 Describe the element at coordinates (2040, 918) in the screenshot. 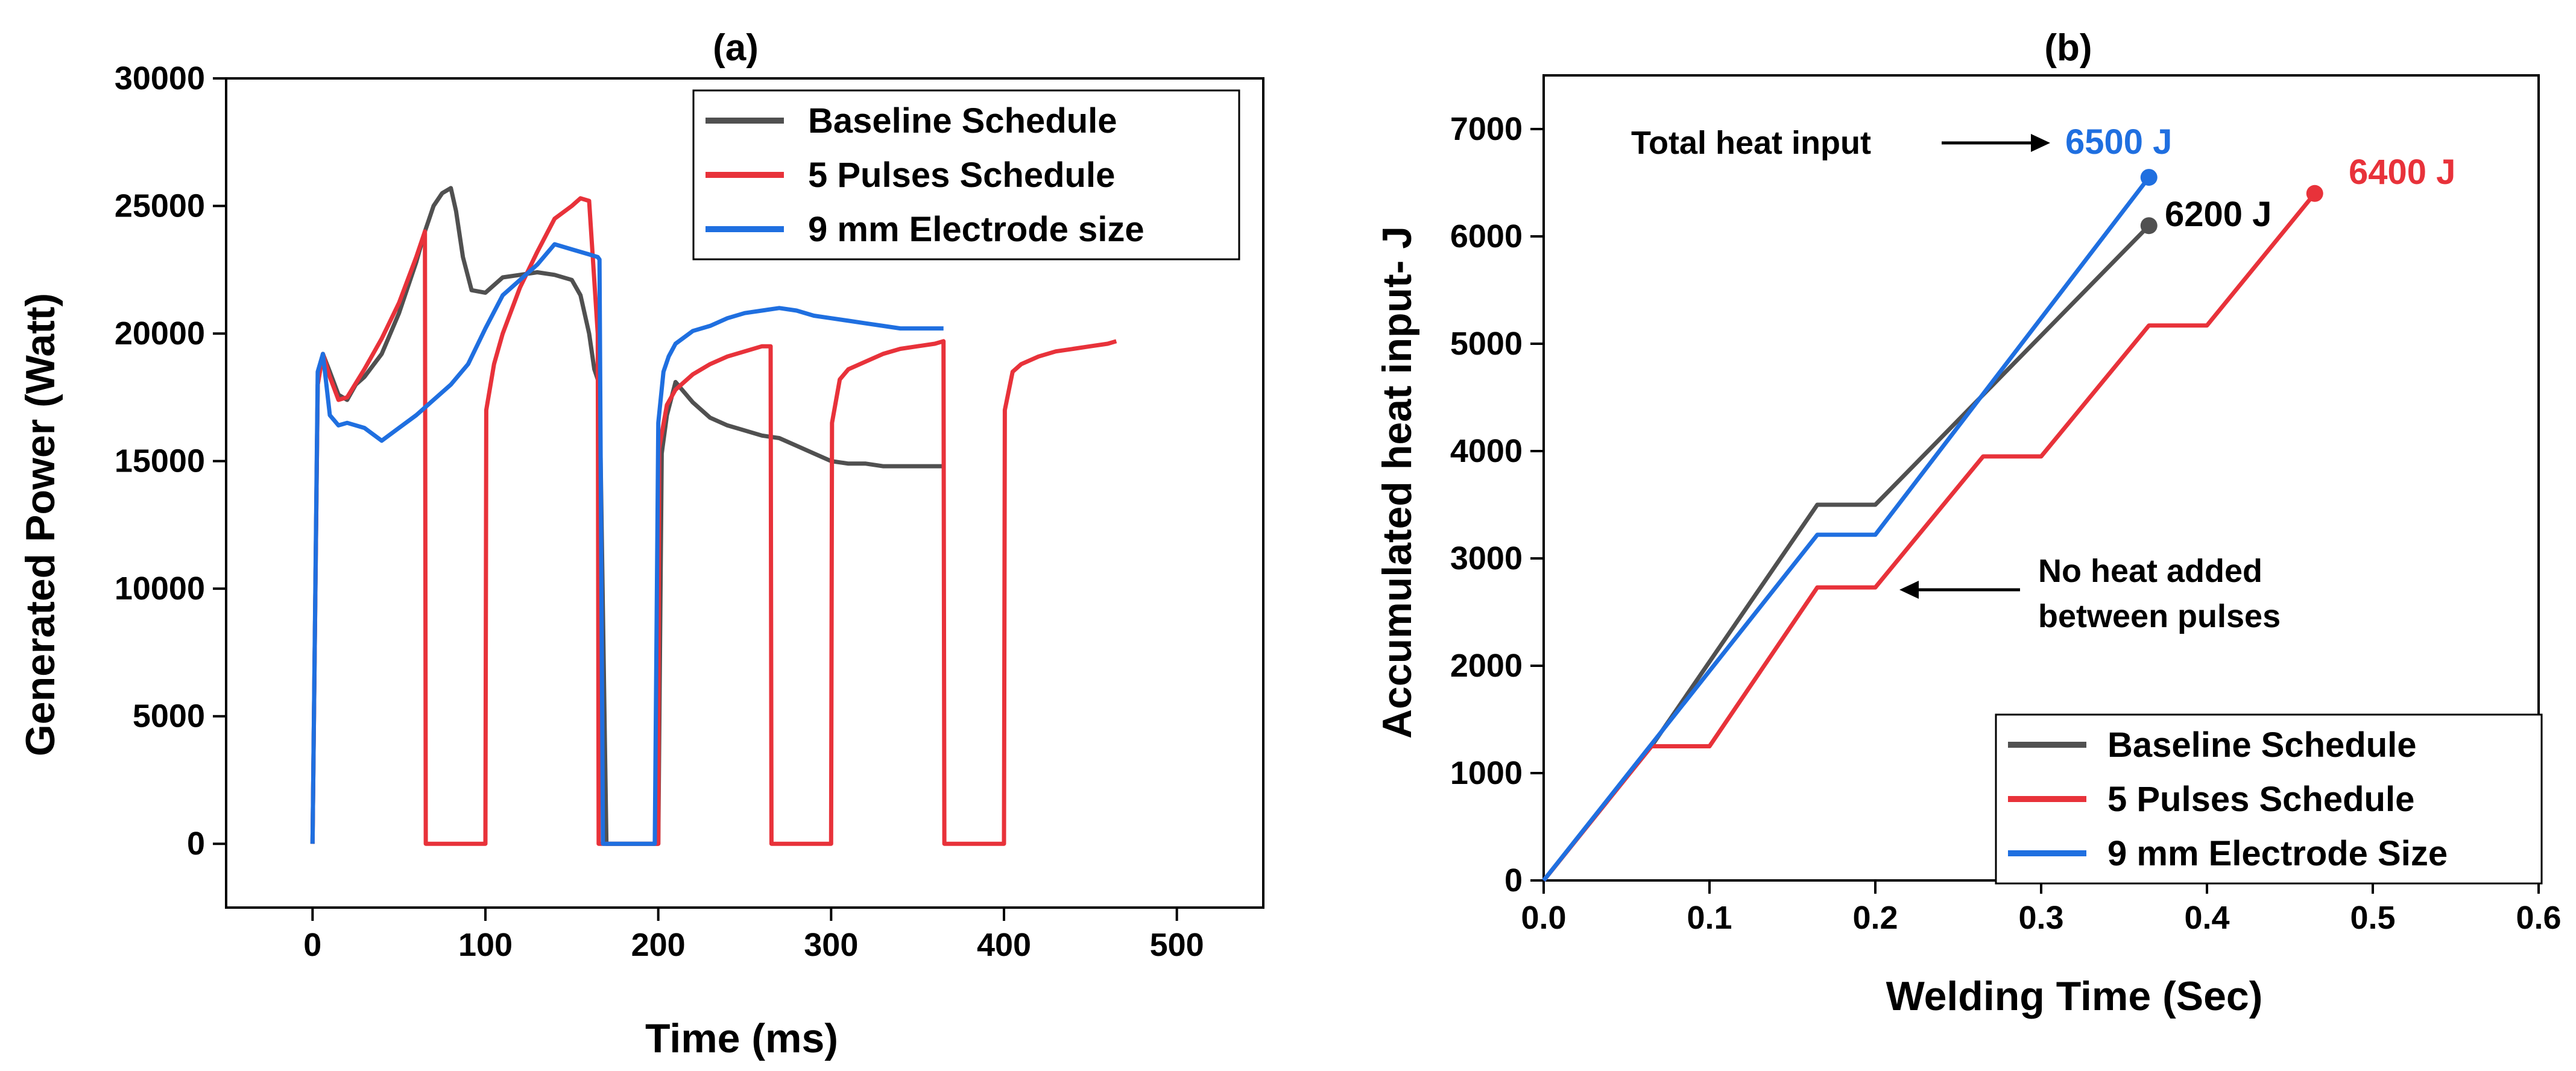

I see `x-tick-label: 0.3` at that location.